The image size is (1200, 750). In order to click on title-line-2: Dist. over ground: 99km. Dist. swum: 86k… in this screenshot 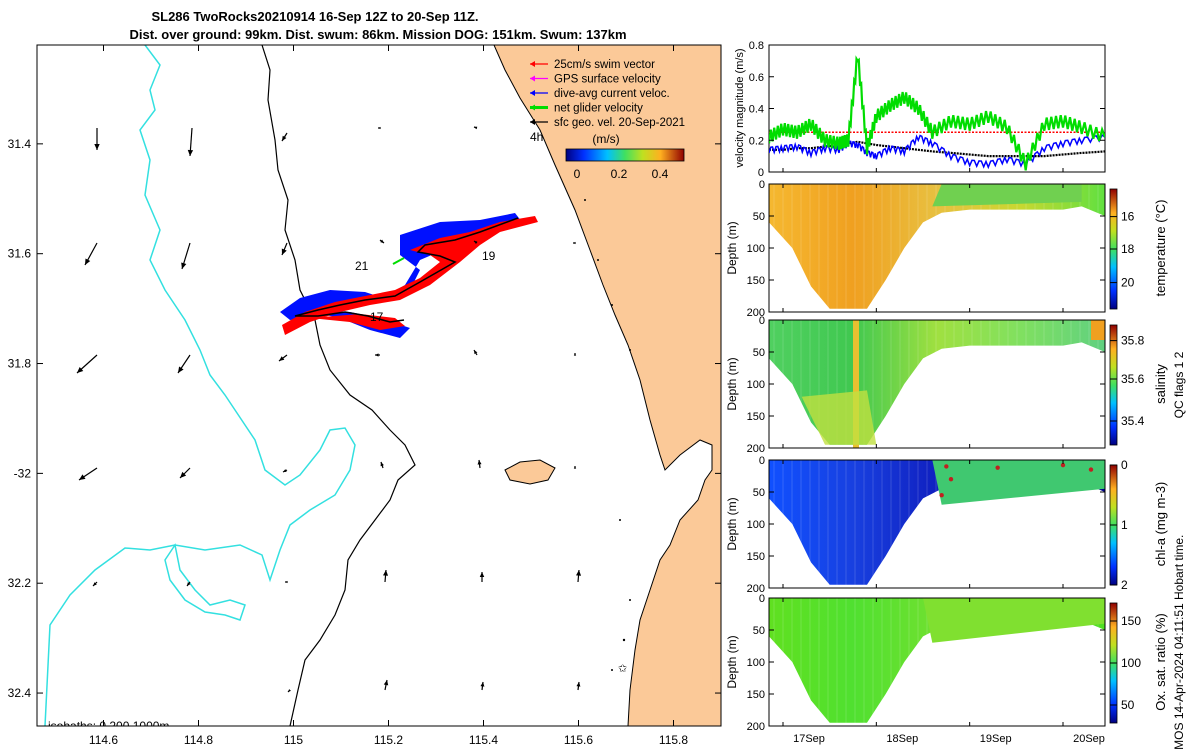, I will do `click(377, 34)`.